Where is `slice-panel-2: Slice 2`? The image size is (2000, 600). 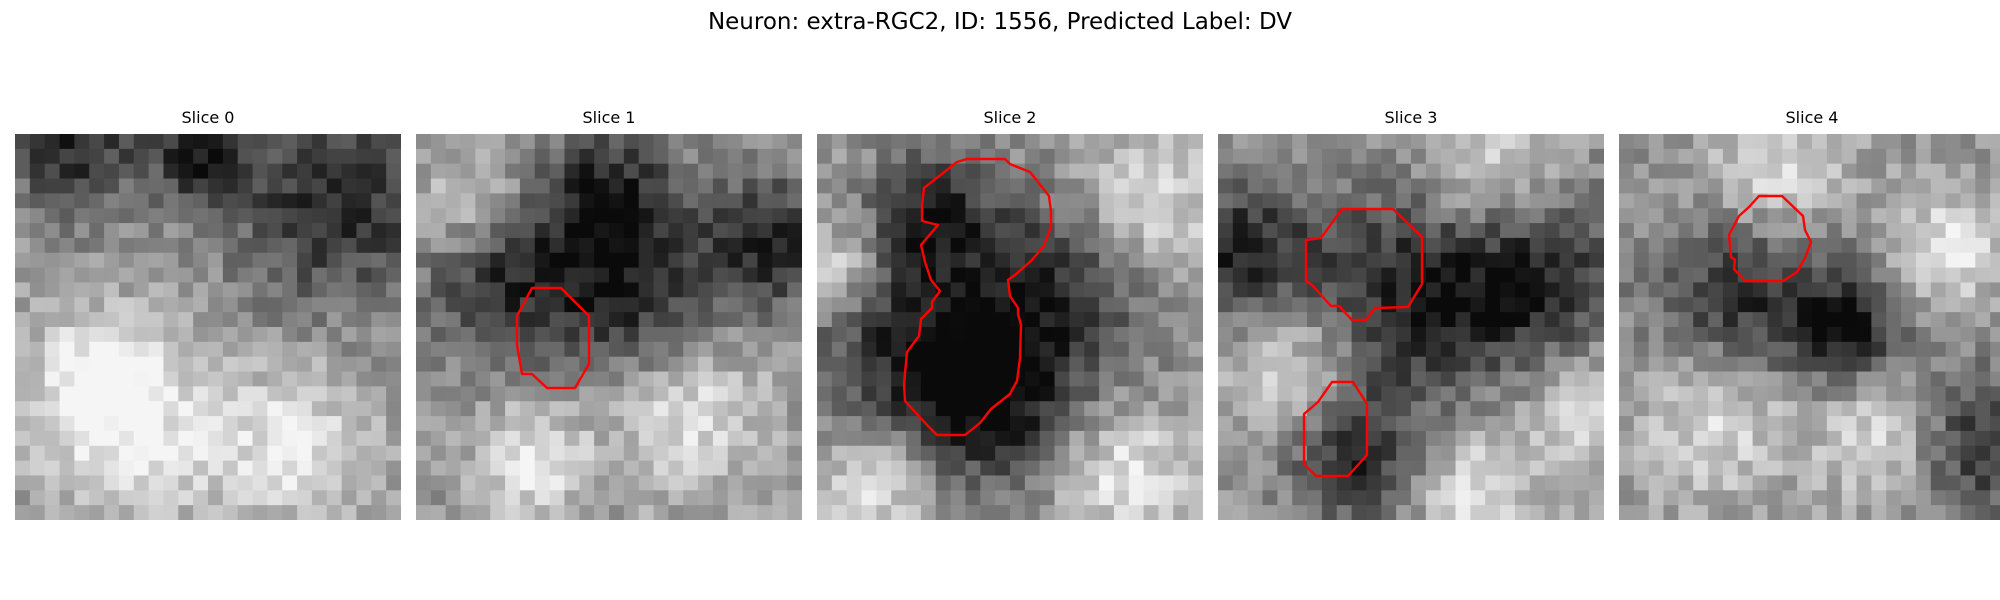
slice-panel-2: Slice 2 is located at coordinates (1010, 314).